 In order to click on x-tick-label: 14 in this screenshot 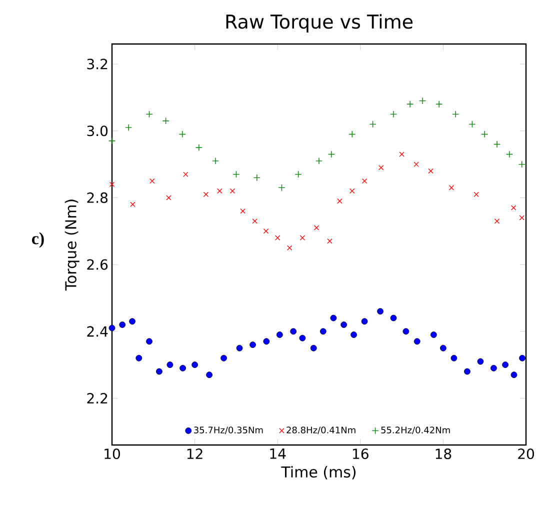, I will do `click(278, 453)`.